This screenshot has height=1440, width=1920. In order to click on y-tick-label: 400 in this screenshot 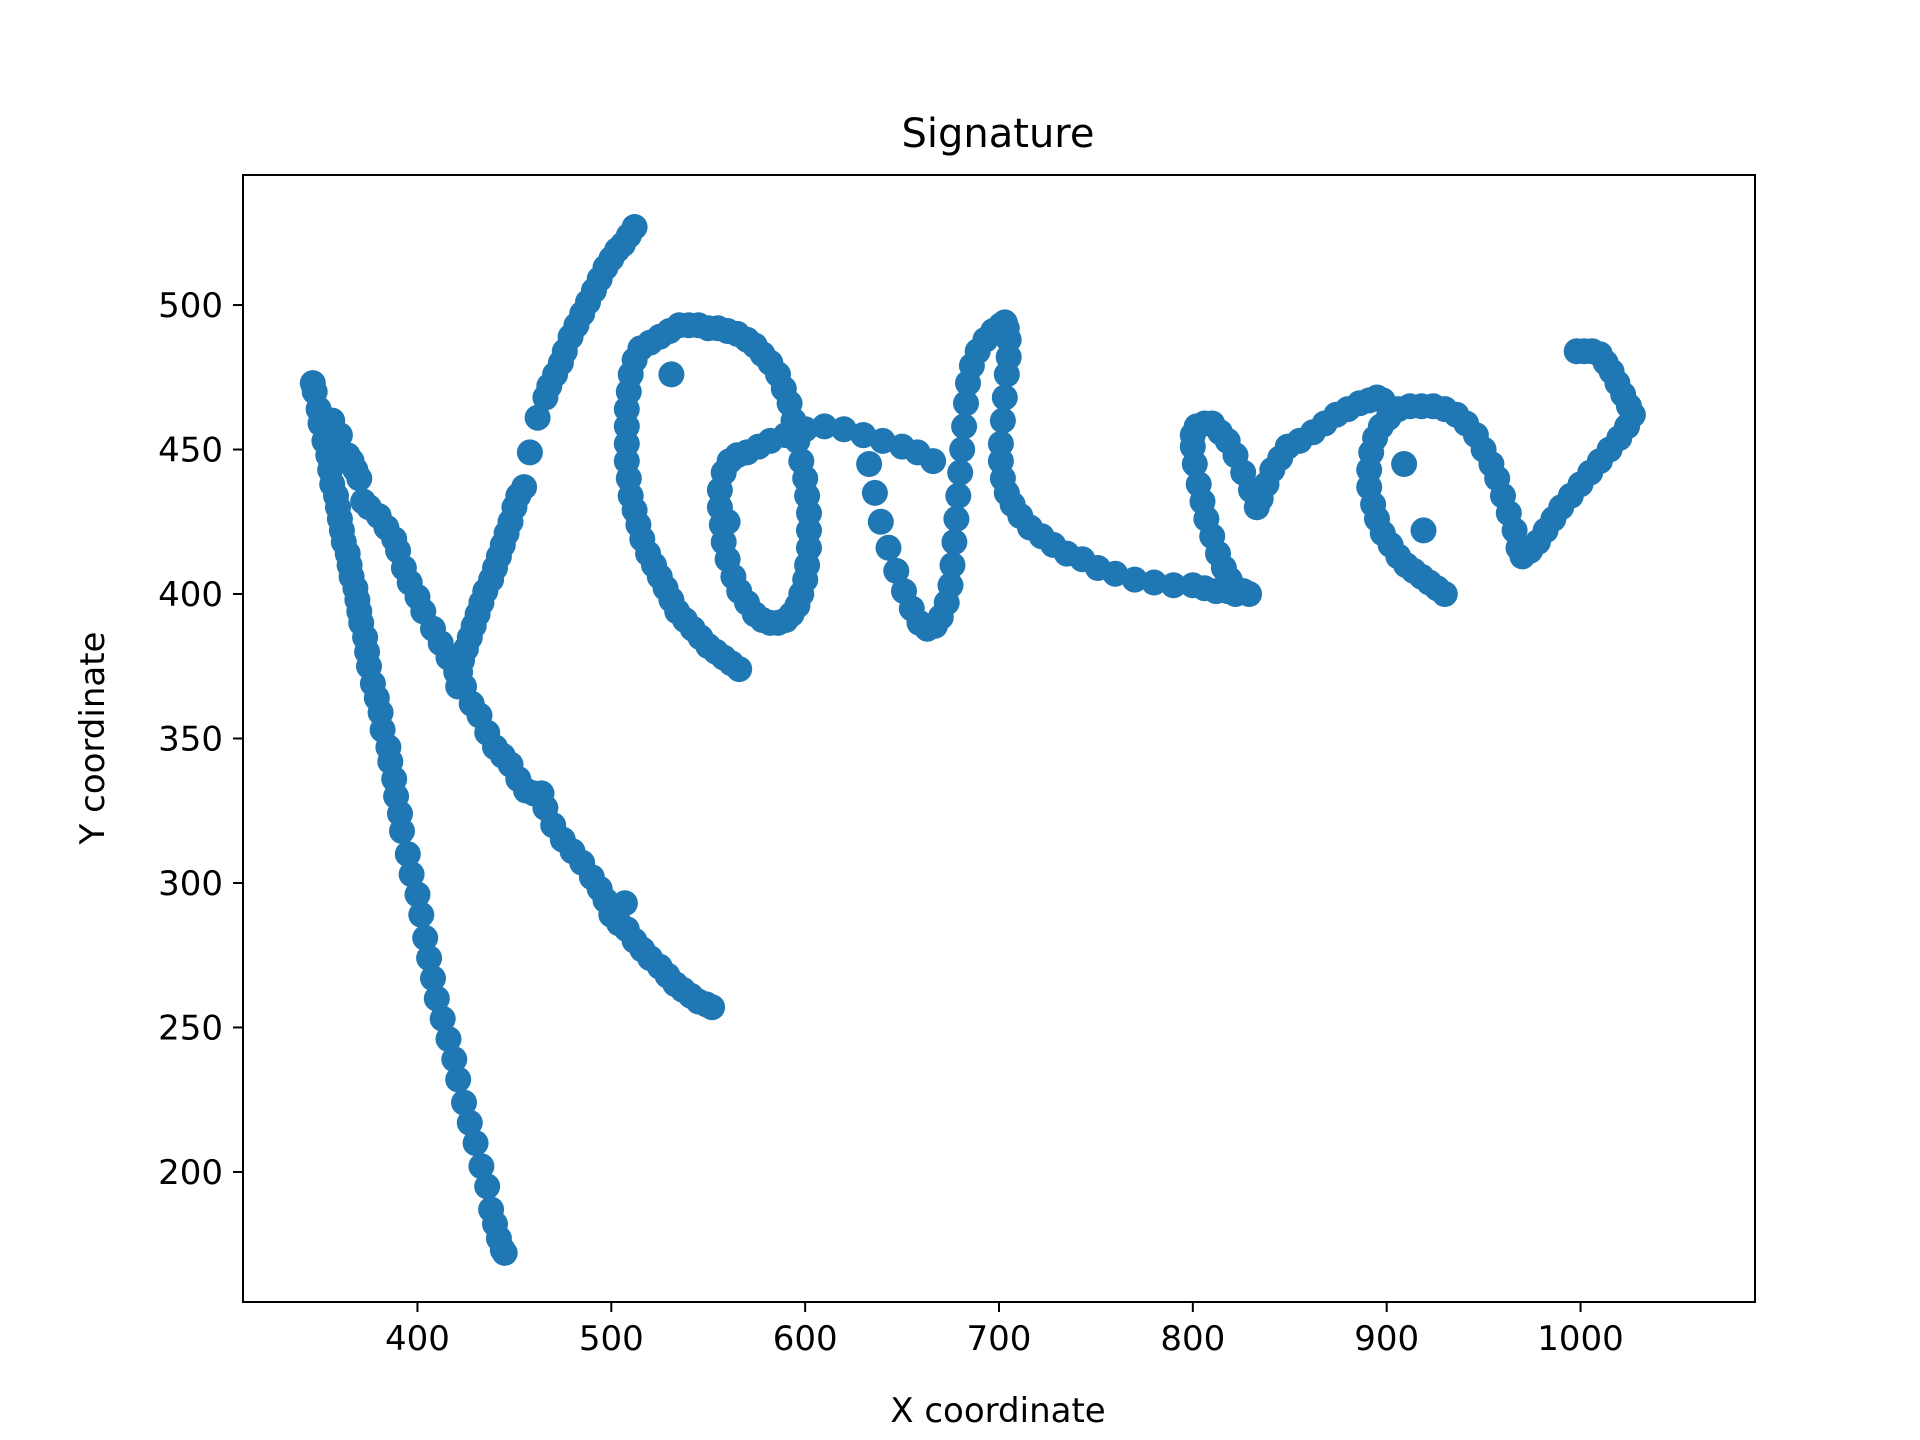, I will do `click(190, 595)`.